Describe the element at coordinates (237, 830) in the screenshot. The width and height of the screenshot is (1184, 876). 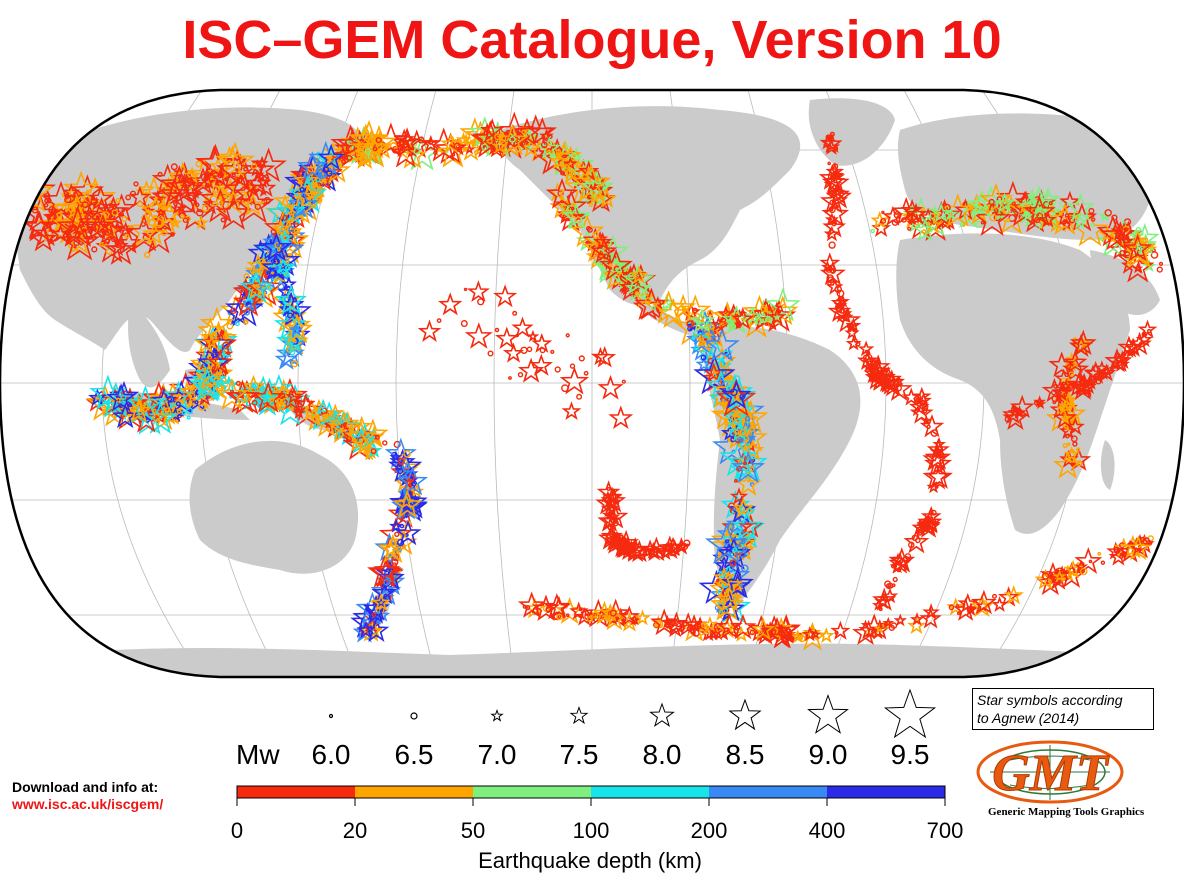
I see `depth-tick-label: 0` at that location.